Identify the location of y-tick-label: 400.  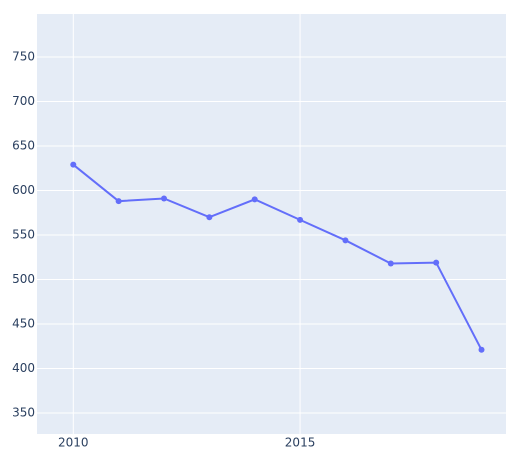
(23, 368).